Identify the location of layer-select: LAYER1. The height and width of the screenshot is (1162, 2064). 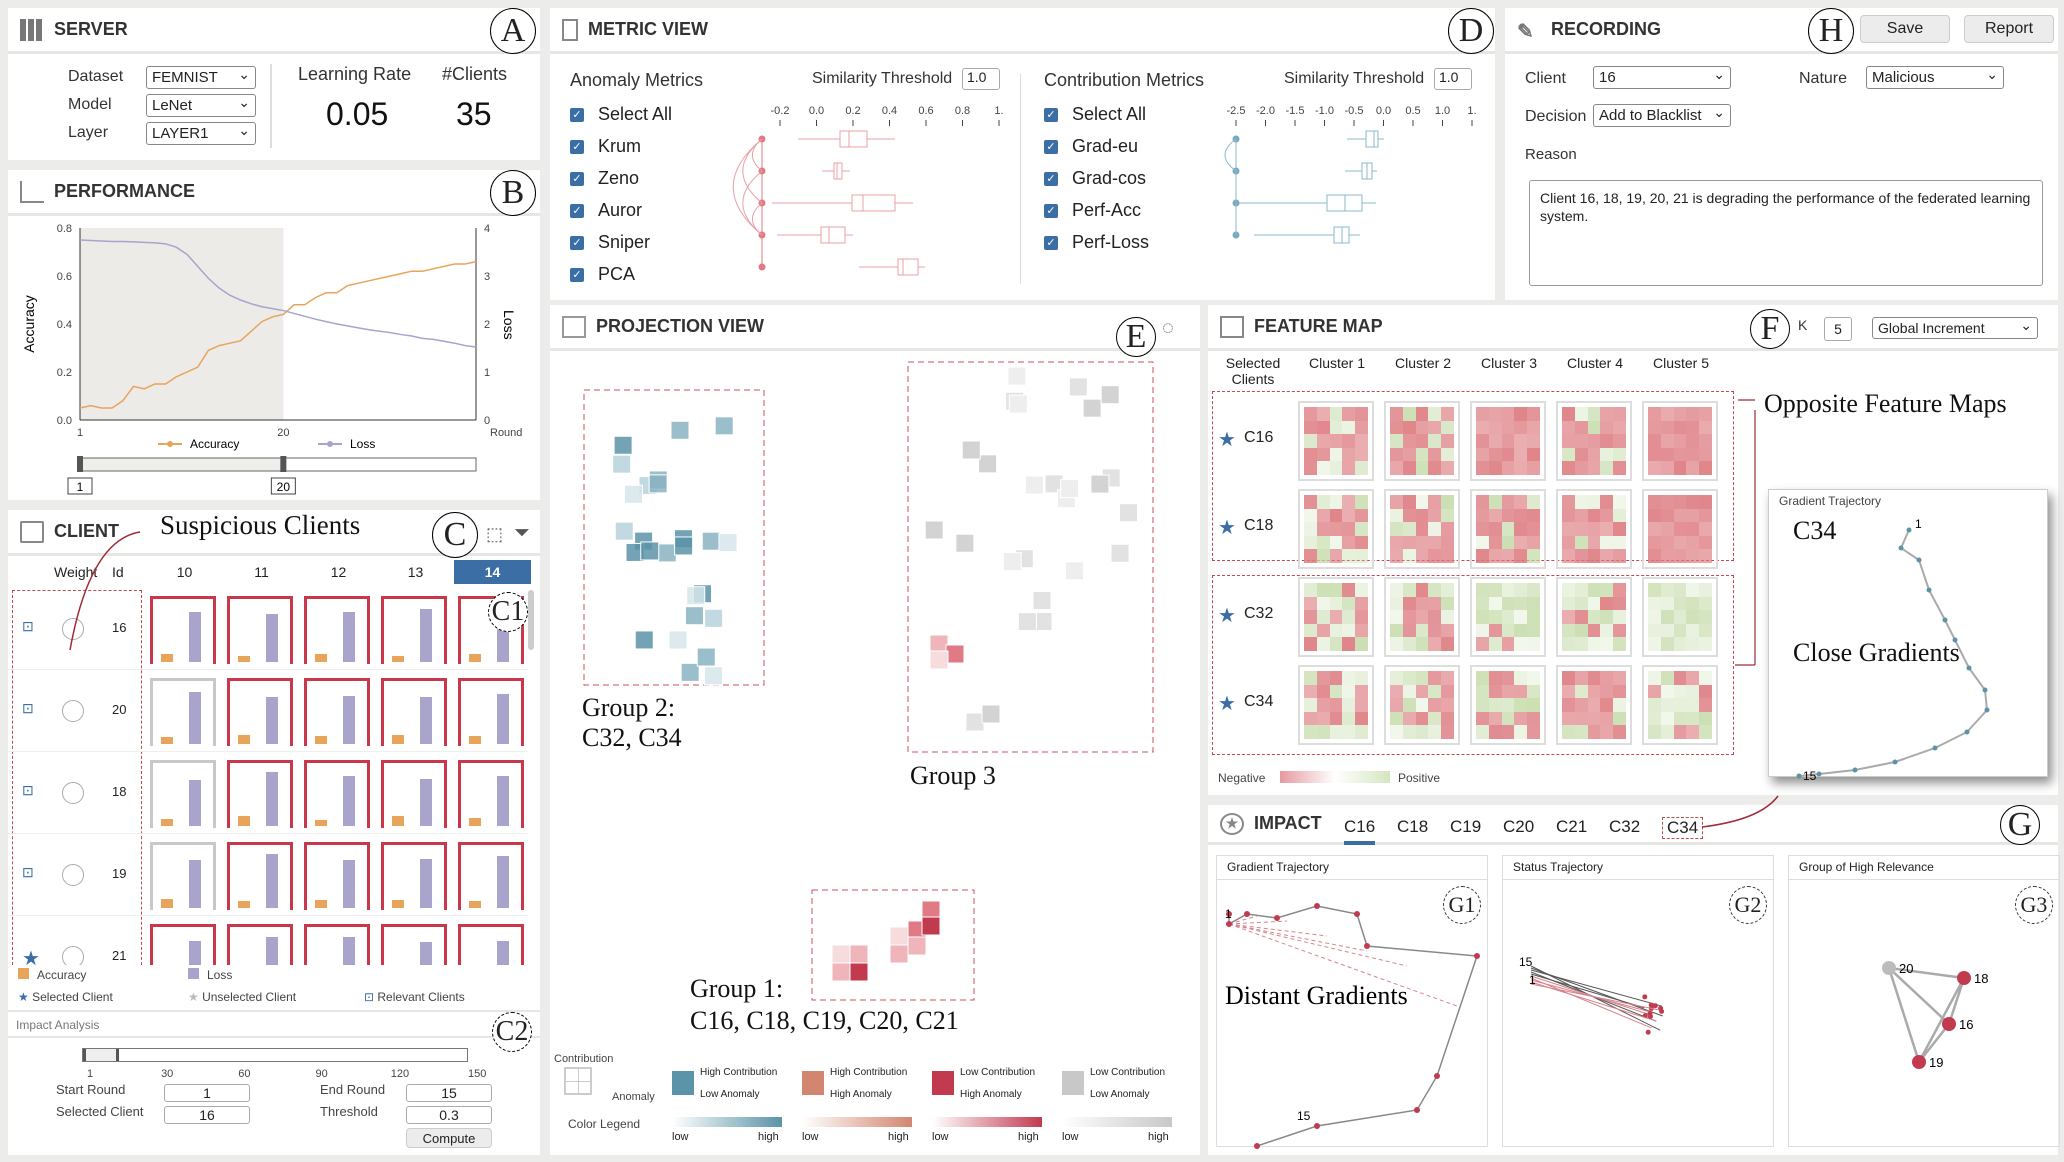
(201, 133).